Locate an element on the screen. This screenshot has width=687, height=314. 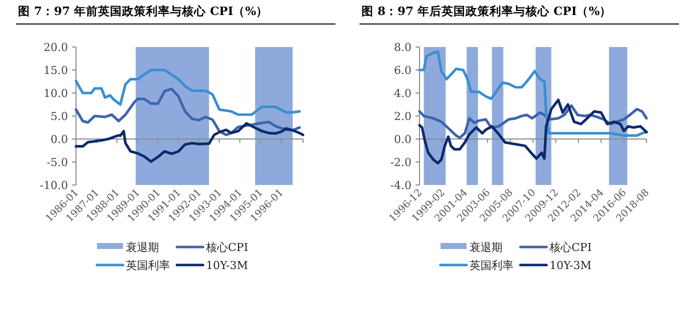
chart-title: 图 7：97 年前英国政策利率与核心 CPI（%） is located at coordinates (143, 11).